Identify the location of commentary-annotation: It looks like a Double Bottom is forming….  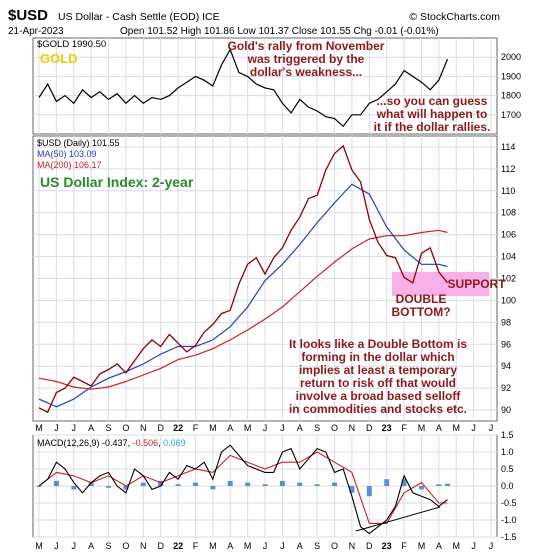
(378, 376).